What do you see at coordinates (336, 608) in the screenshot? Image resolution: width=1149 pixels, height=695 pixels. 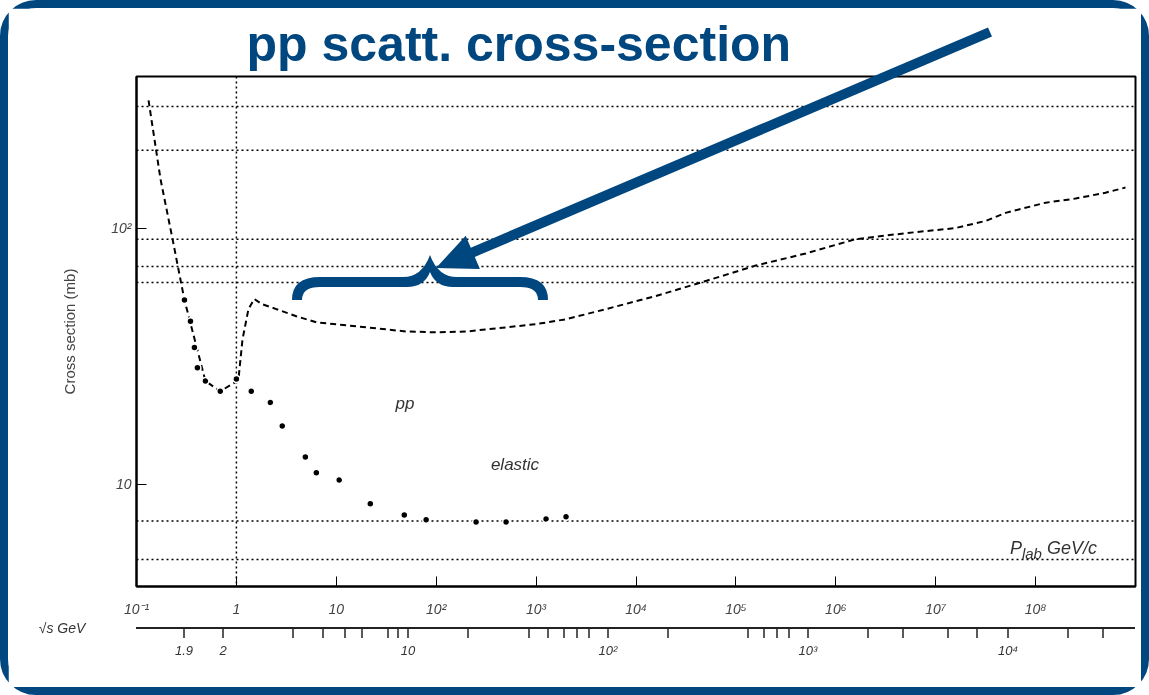 I see `x-tick-label: 10` at bounding box center [336, 608].